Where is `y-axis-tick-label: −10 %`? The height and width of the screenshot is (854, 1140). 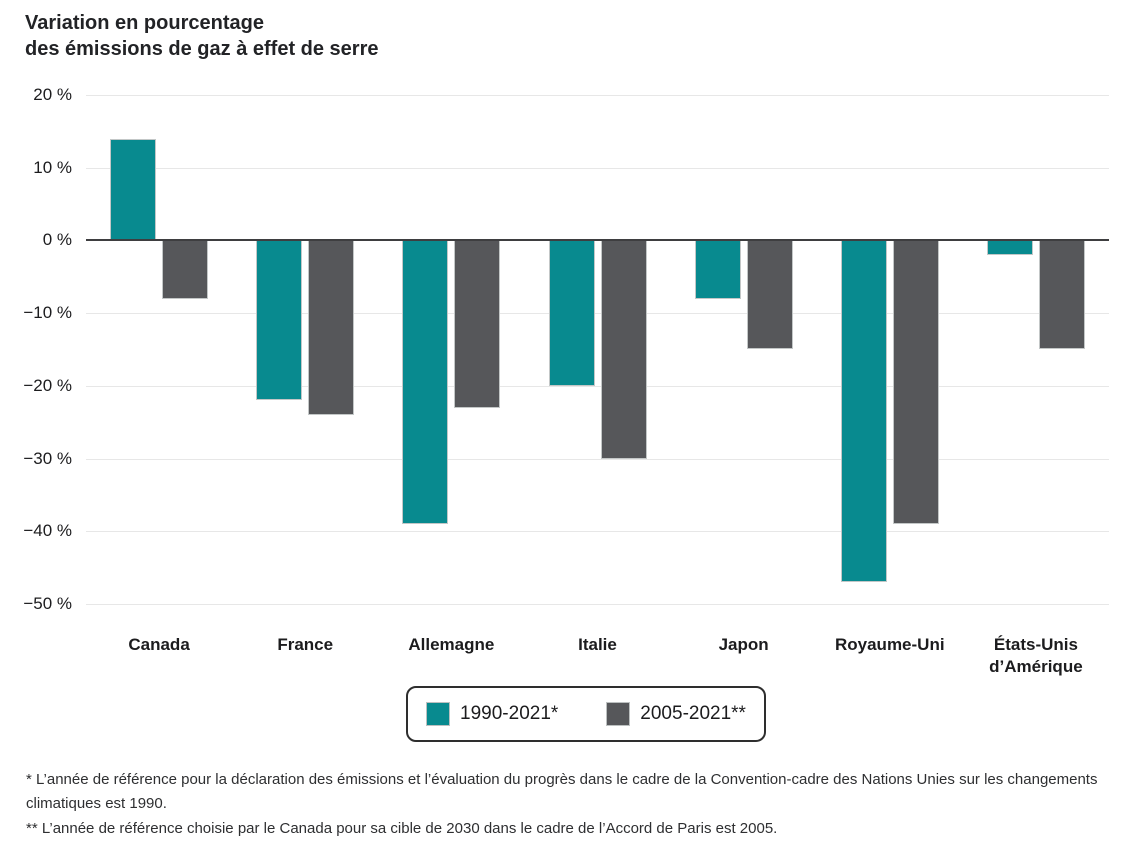
y-axis-tick-label: −10 % is located at coordinates (47, 313).